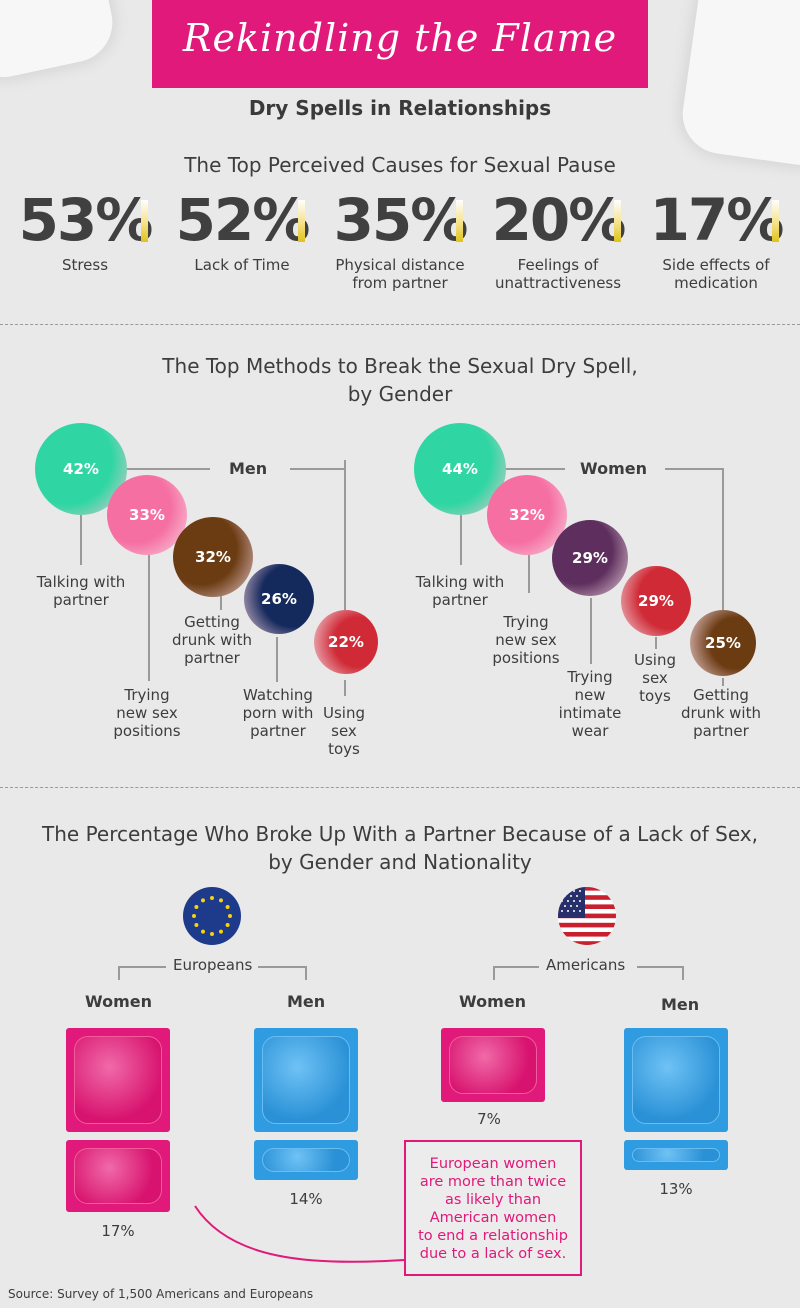 The width and height of the screenshot is (800, 1308). Describe the element at coordinates (527, 515) in the screenshot. I see `women-method-bubble: 32%` at that location.